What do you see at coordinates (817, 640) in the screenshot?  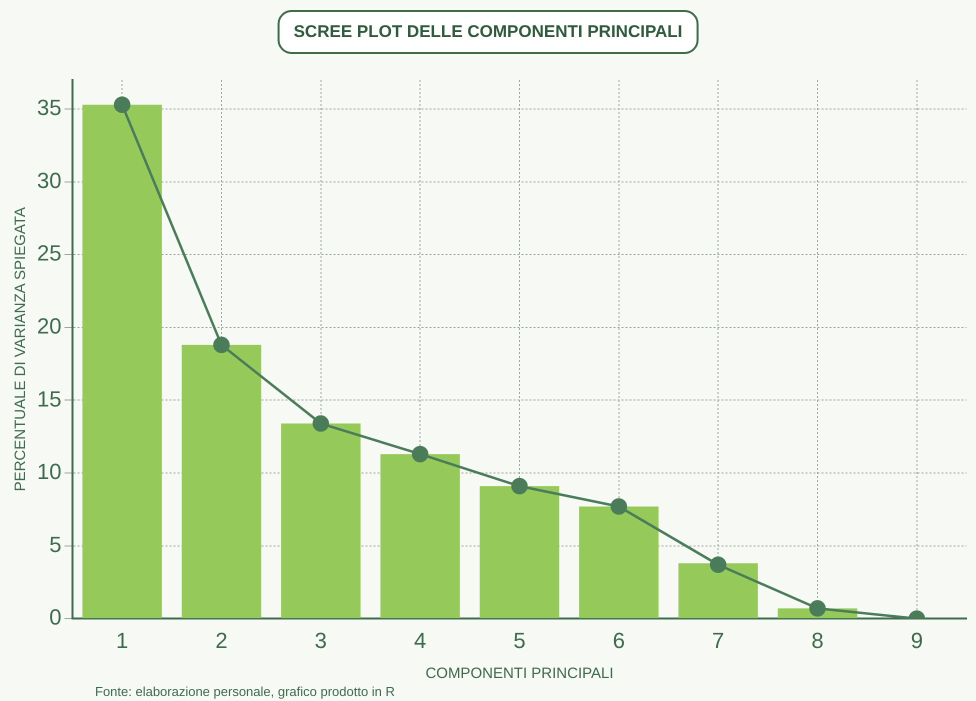 I see `x-tick-label: 8` at bounding box center [817, 640].